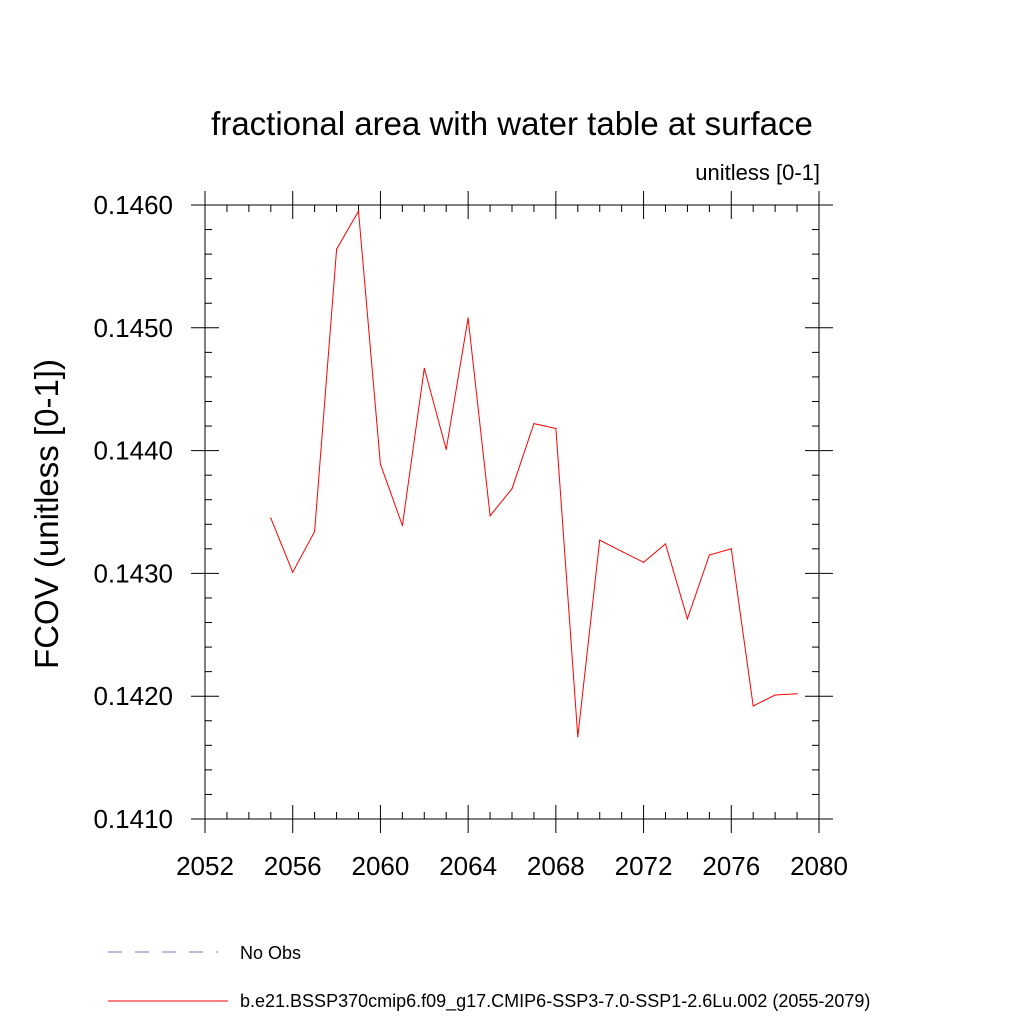 This screenshot has width=1024, height=1024. I want to click on x-tick-label: 2060, so click(381, 866).